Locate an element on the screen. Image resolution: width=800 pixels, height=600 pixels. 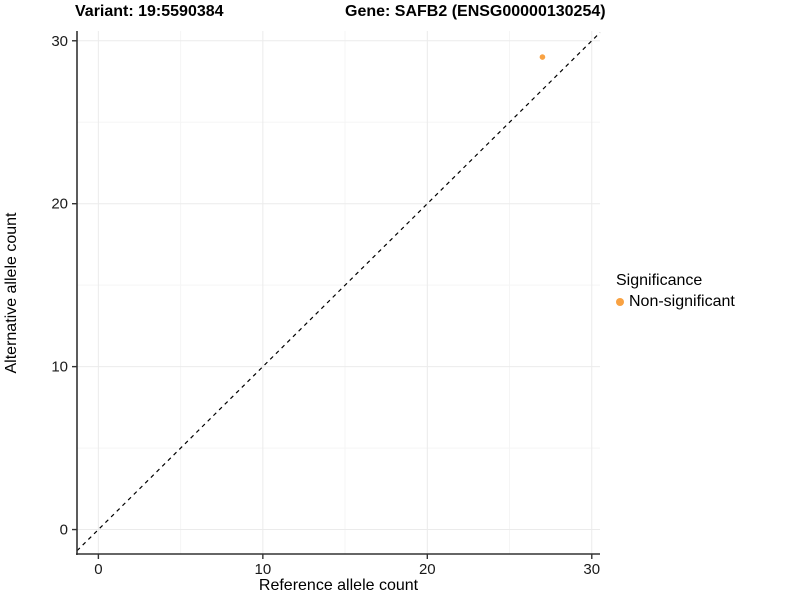
data-point is located at coordinates (542, 57).